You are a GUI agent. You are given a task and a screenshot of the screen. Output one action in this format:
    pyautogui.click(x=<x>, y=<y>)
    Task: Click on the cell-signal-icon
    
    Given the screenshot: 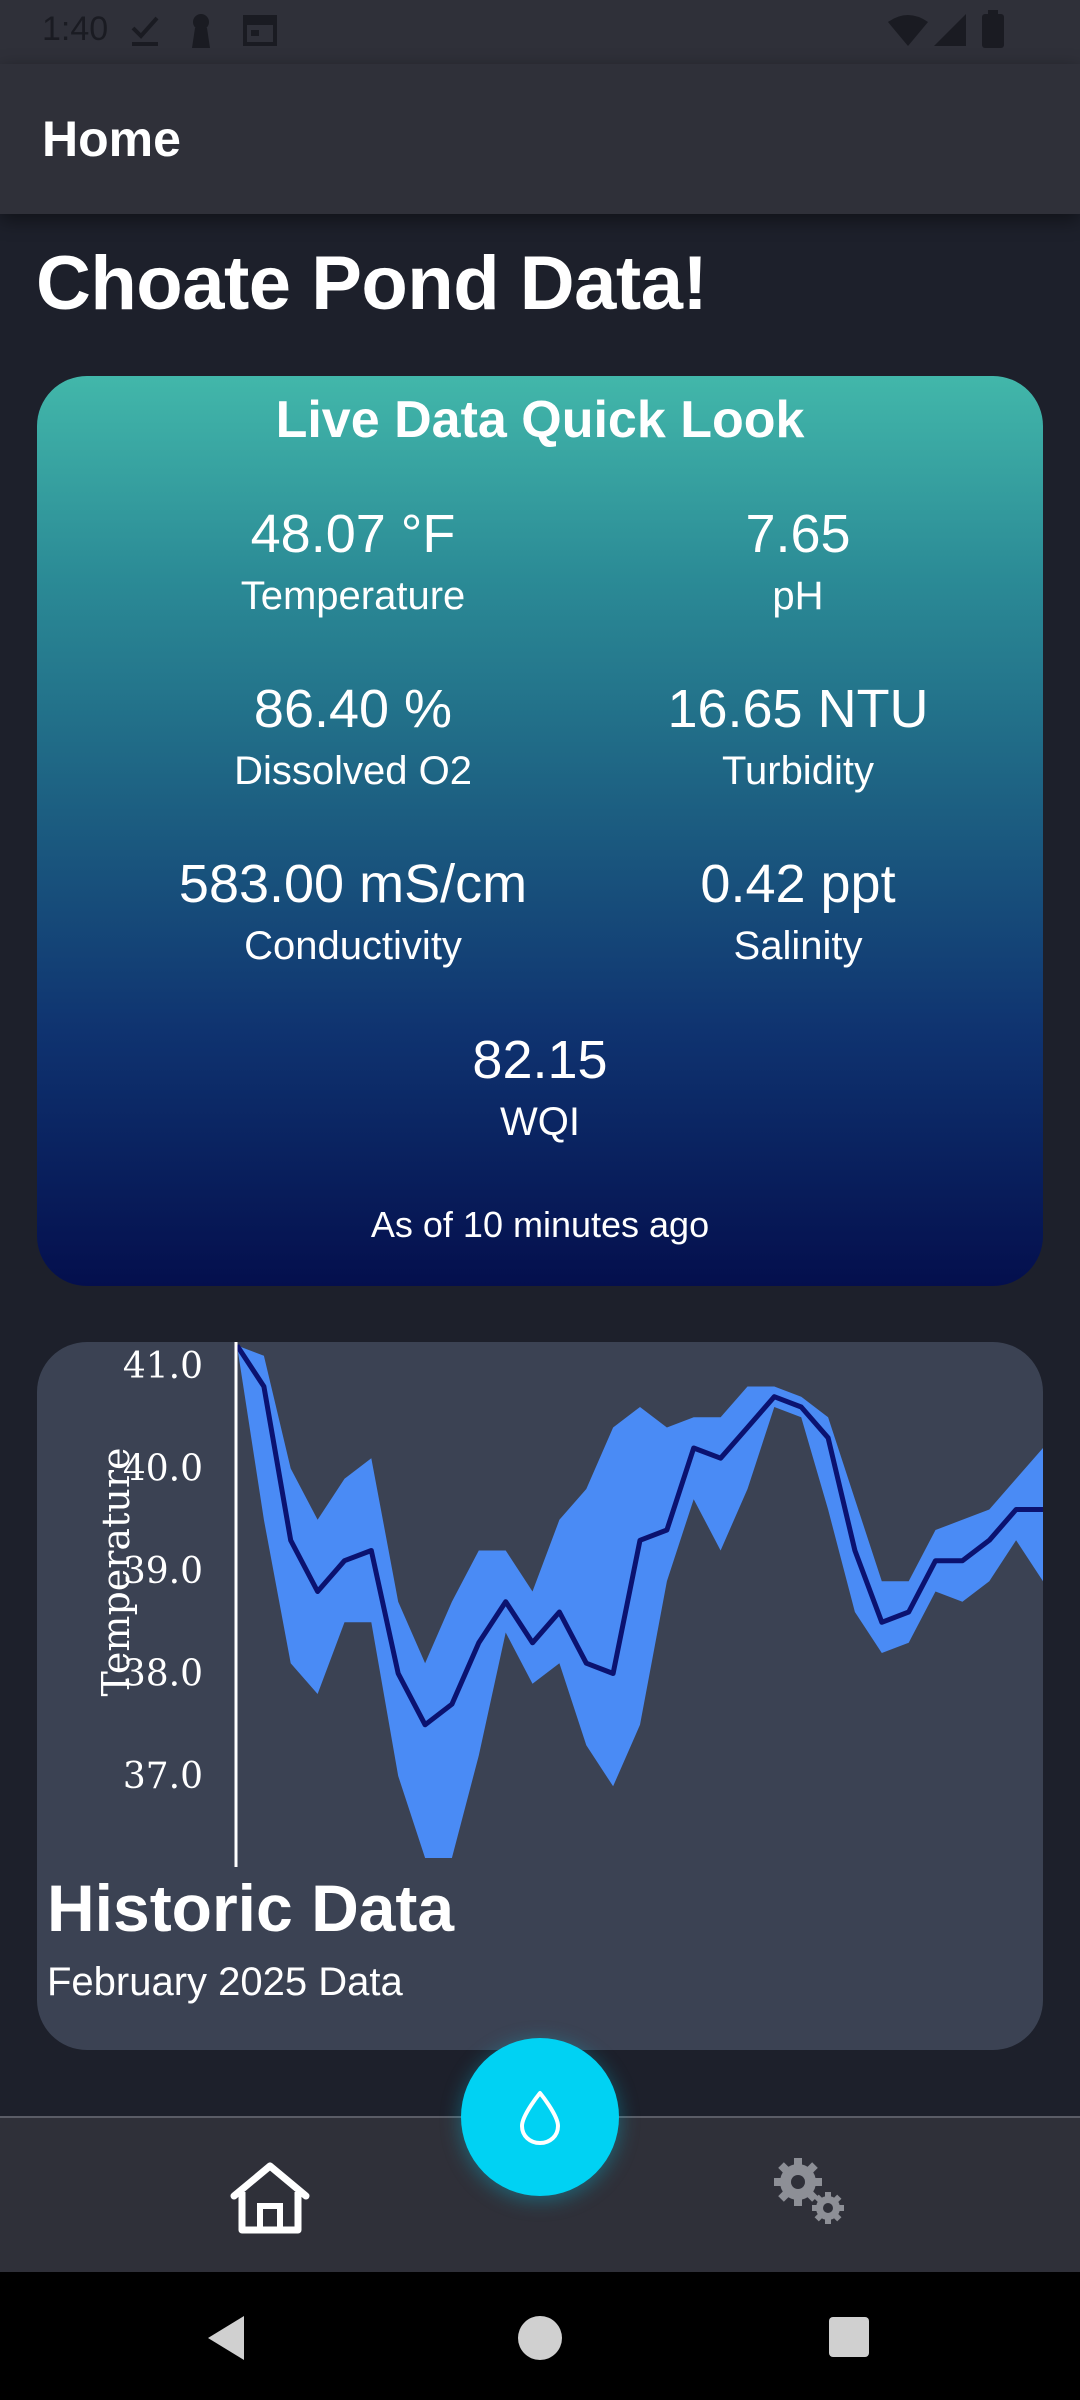 What is the action you would take?
    pyautogui.click(x=950, y=30)
    